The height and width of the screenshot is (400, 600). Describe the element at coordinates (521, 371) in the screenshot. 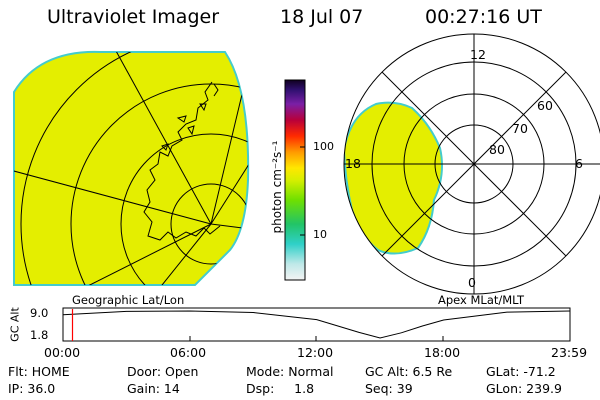

I see `info-glat: GLat: -71.2` at that location.